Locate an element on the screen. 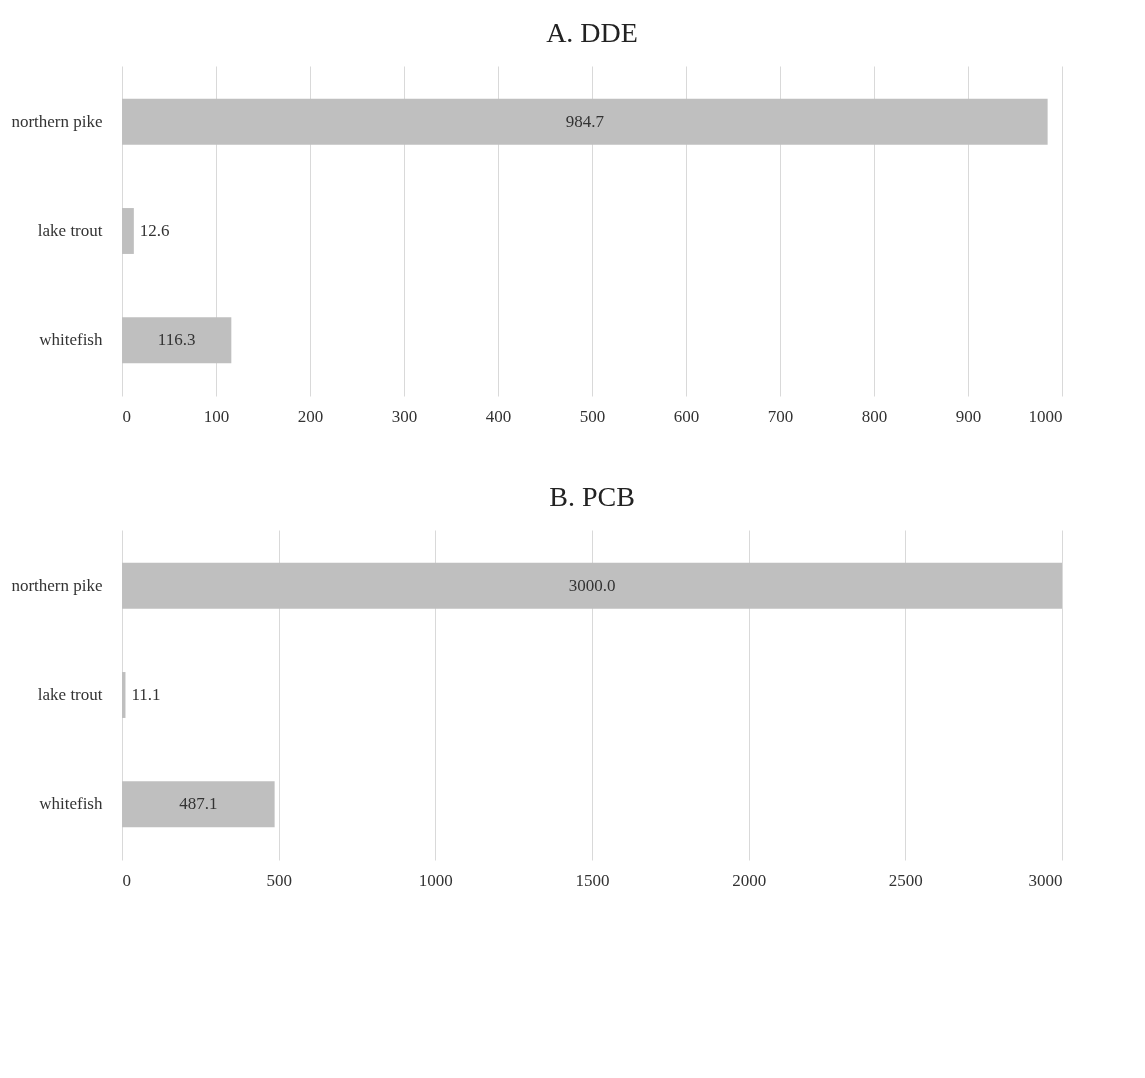 Image resolution: width=1145 pixels, height=1078 pixels. x-tick-label: 700 is located at coordinates (780, 416).